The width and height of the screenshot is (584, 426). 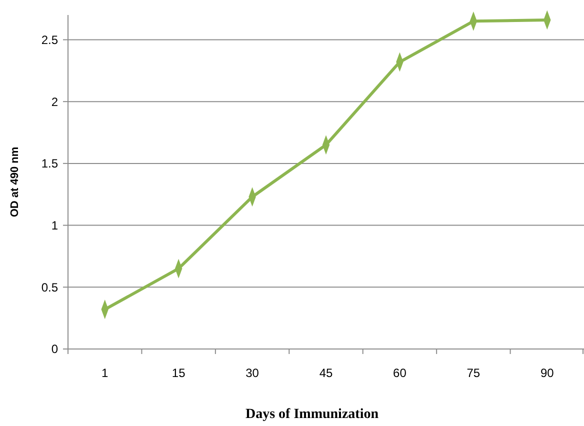 I want to click on x-tick-label: 1, so click(x=105, y=373).